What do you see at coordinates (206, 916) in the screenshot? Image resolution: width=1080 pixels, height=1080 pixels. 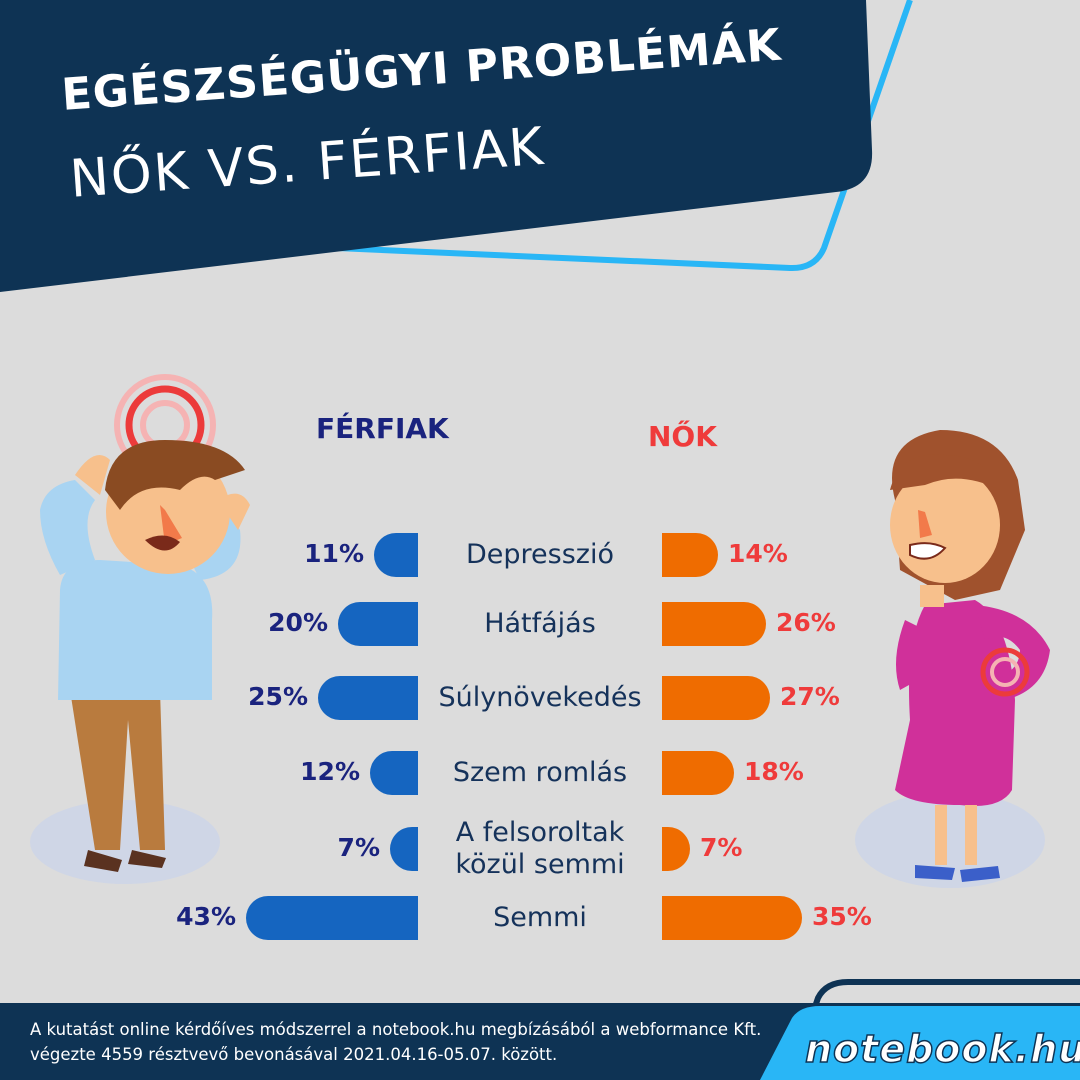 I see `men-value-label: 43%` at bounding box center [206, 916].